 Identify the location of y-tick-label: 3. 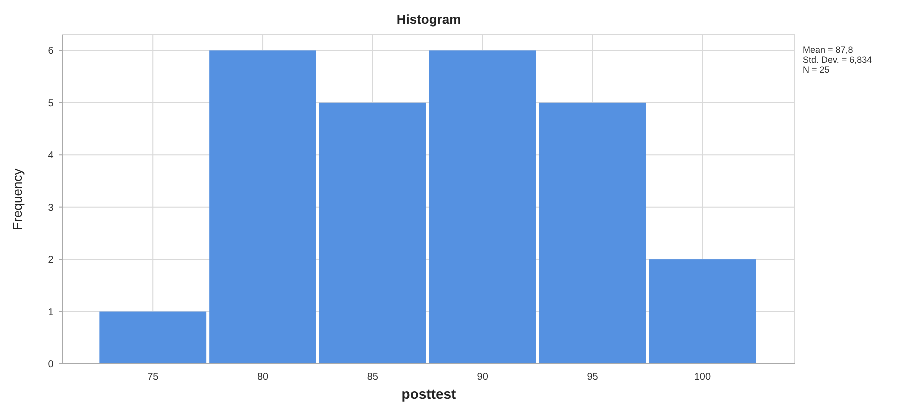
(51, 208).